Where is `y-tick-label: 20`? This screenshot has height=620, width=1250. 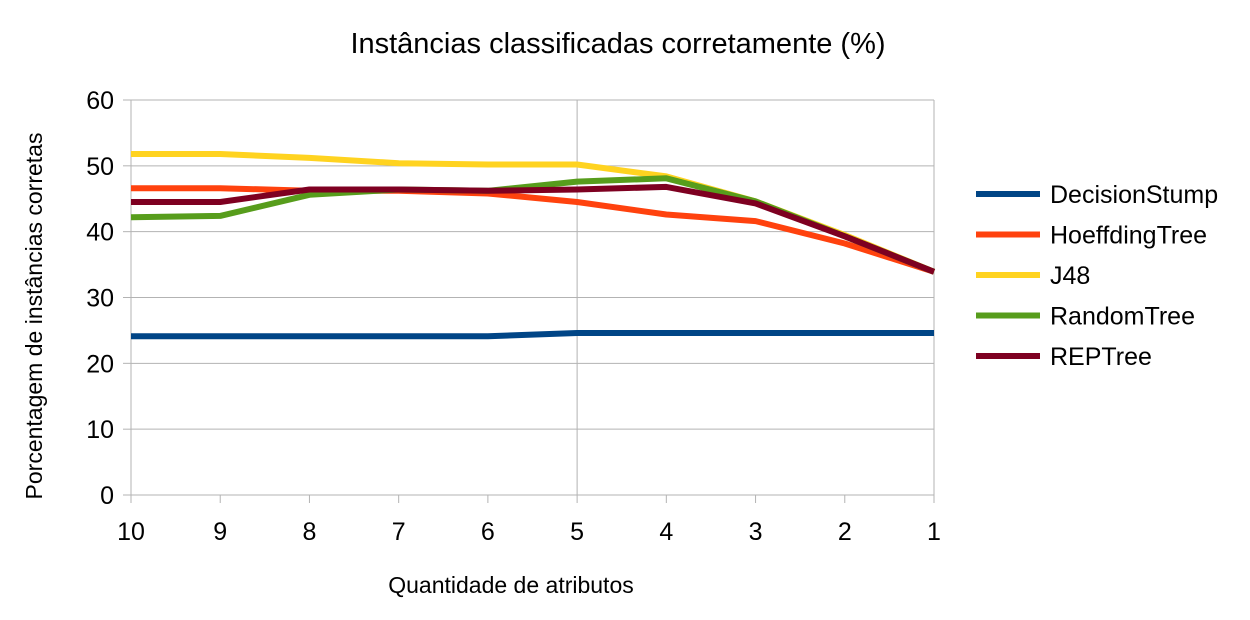 y-tick-label: 20 is located at coordinates (100, 364).